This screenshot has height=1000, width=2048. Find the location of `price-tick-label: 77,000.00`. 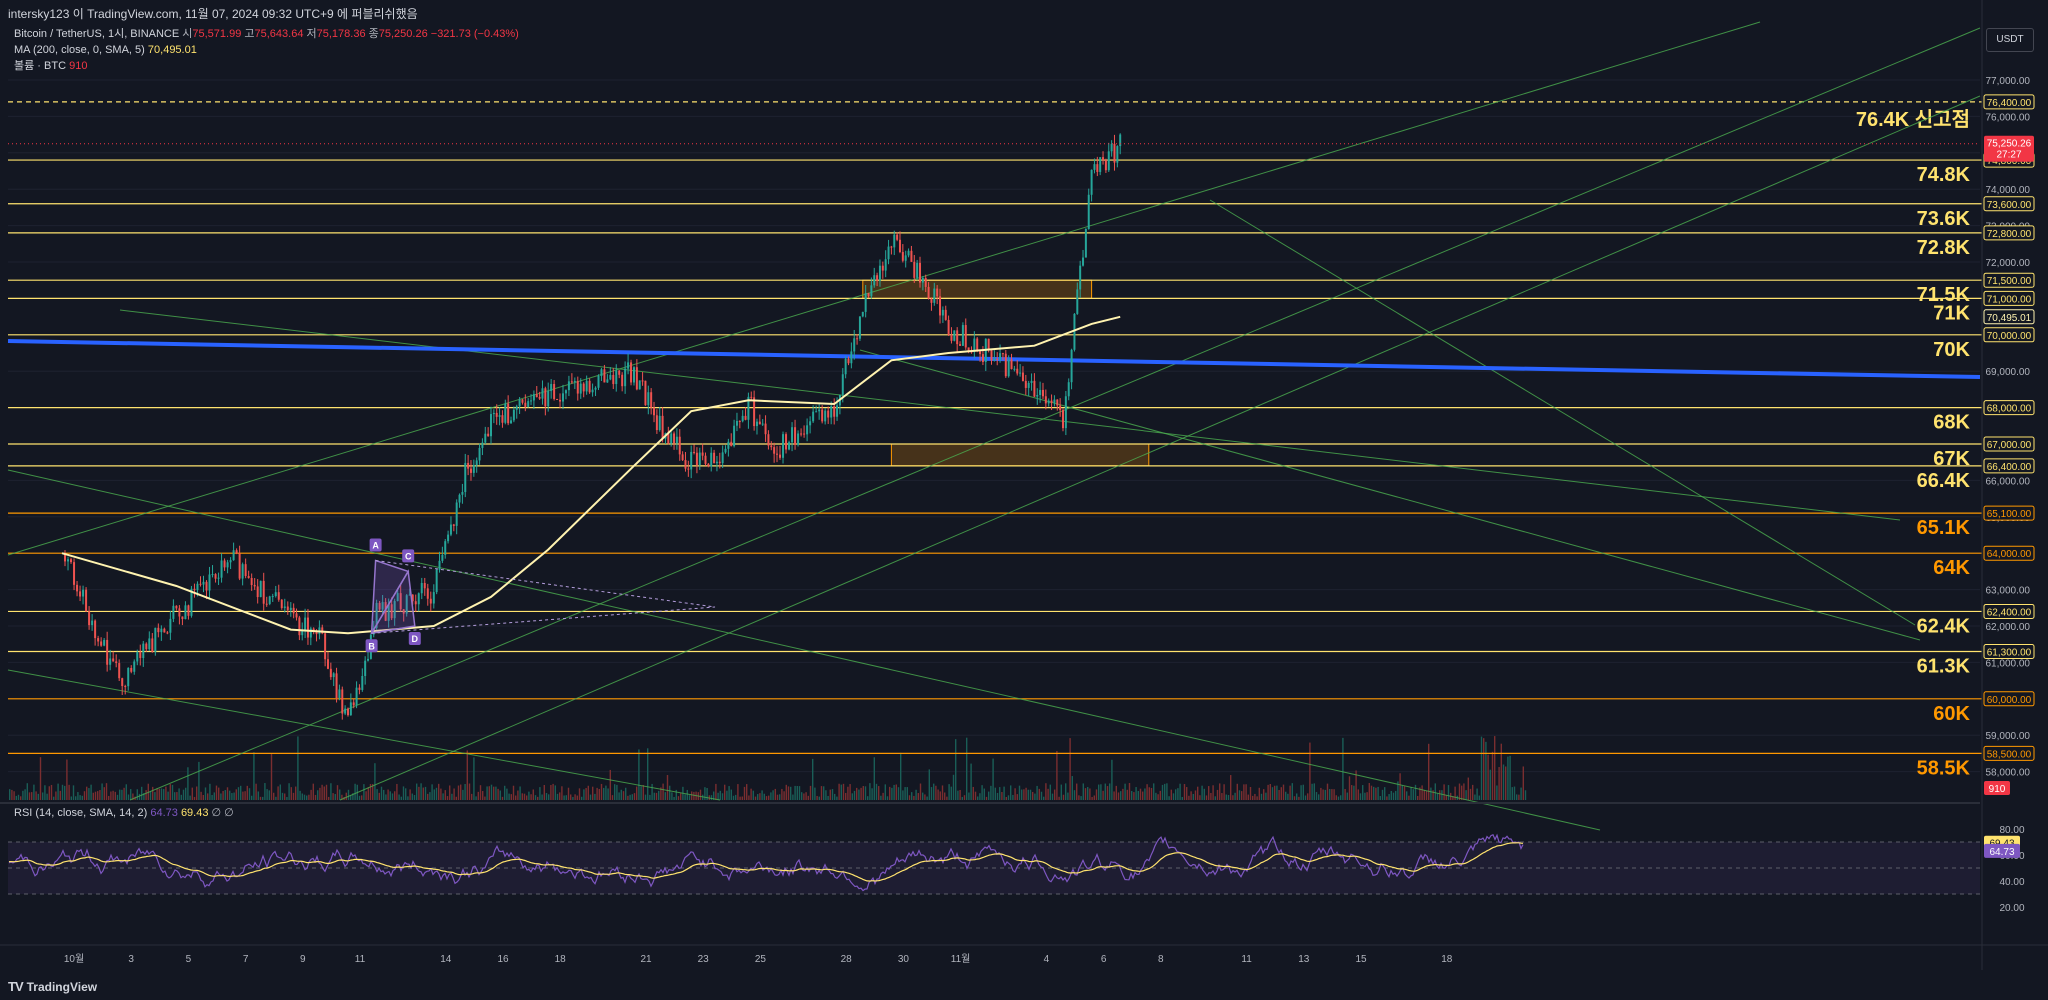

price-tick-label: 77,000.00 is located at coordinates (2008, 81).